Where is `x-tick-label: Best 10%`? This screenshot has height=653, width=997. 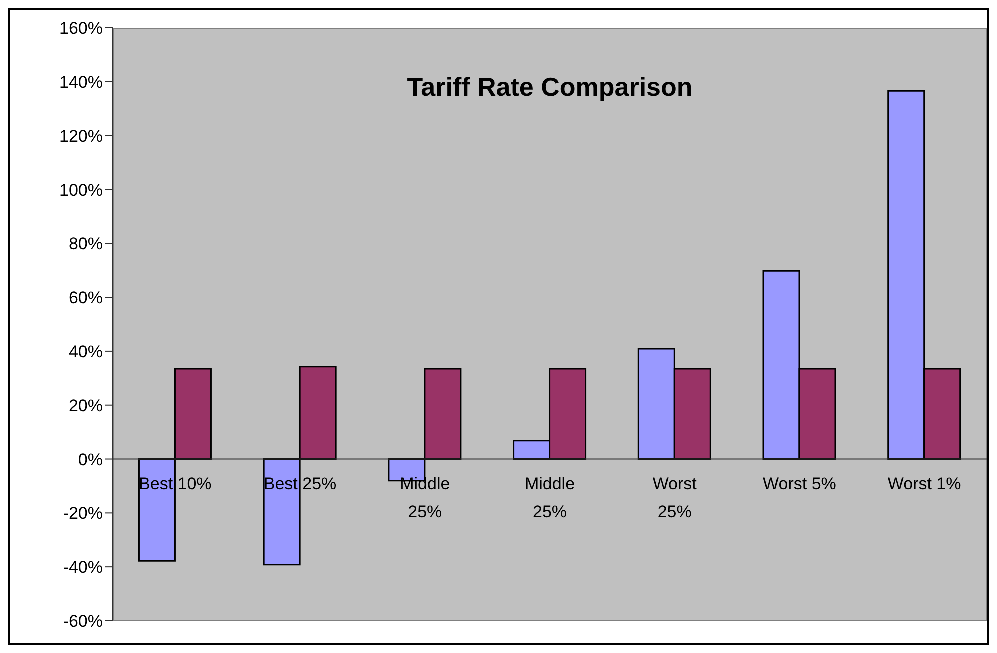 x-tick-label: Best 10% is located at coordinates (175, 484).